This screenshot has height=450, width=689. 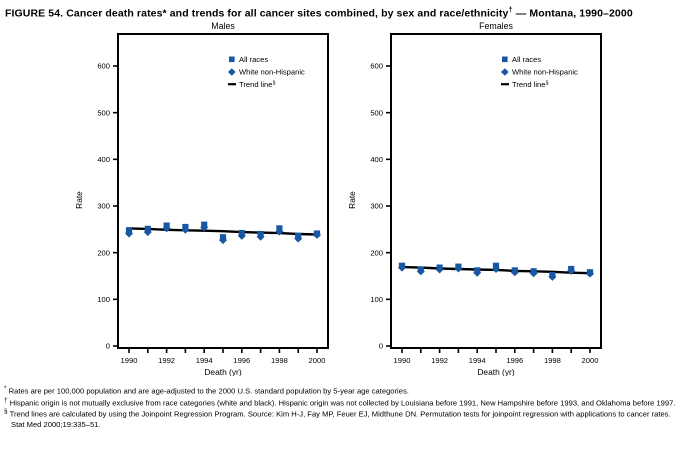 What do you see at coordinates (510, 9) in the screenshot?
I see `figure-title-dagger: †` at bounding box center [510, 9].